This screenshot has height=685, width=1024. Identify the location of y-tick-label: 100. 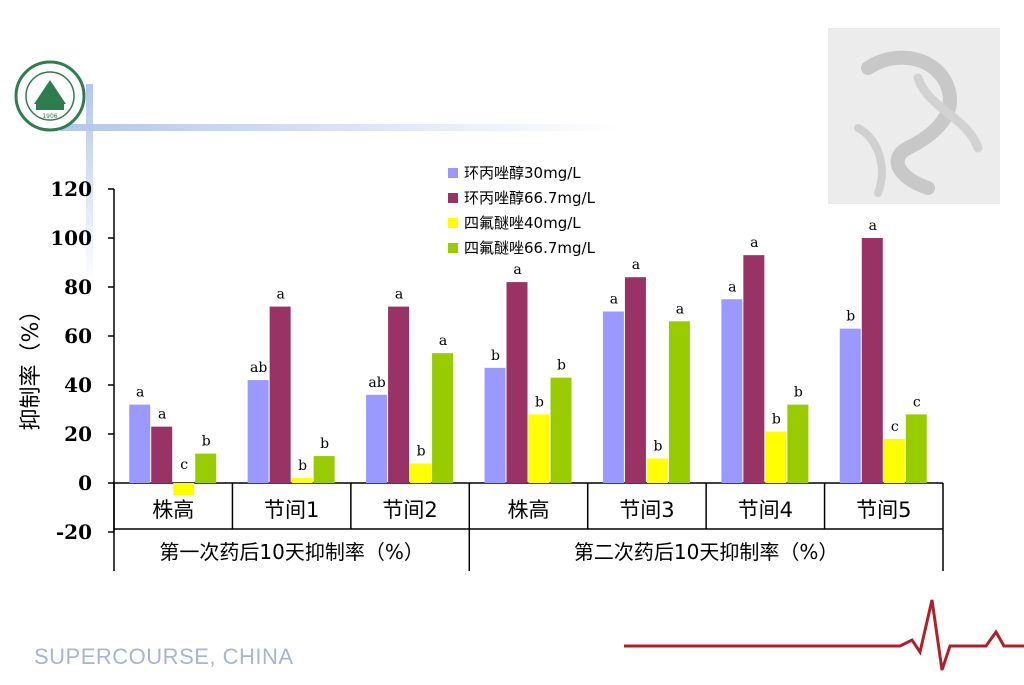
(71, 238).